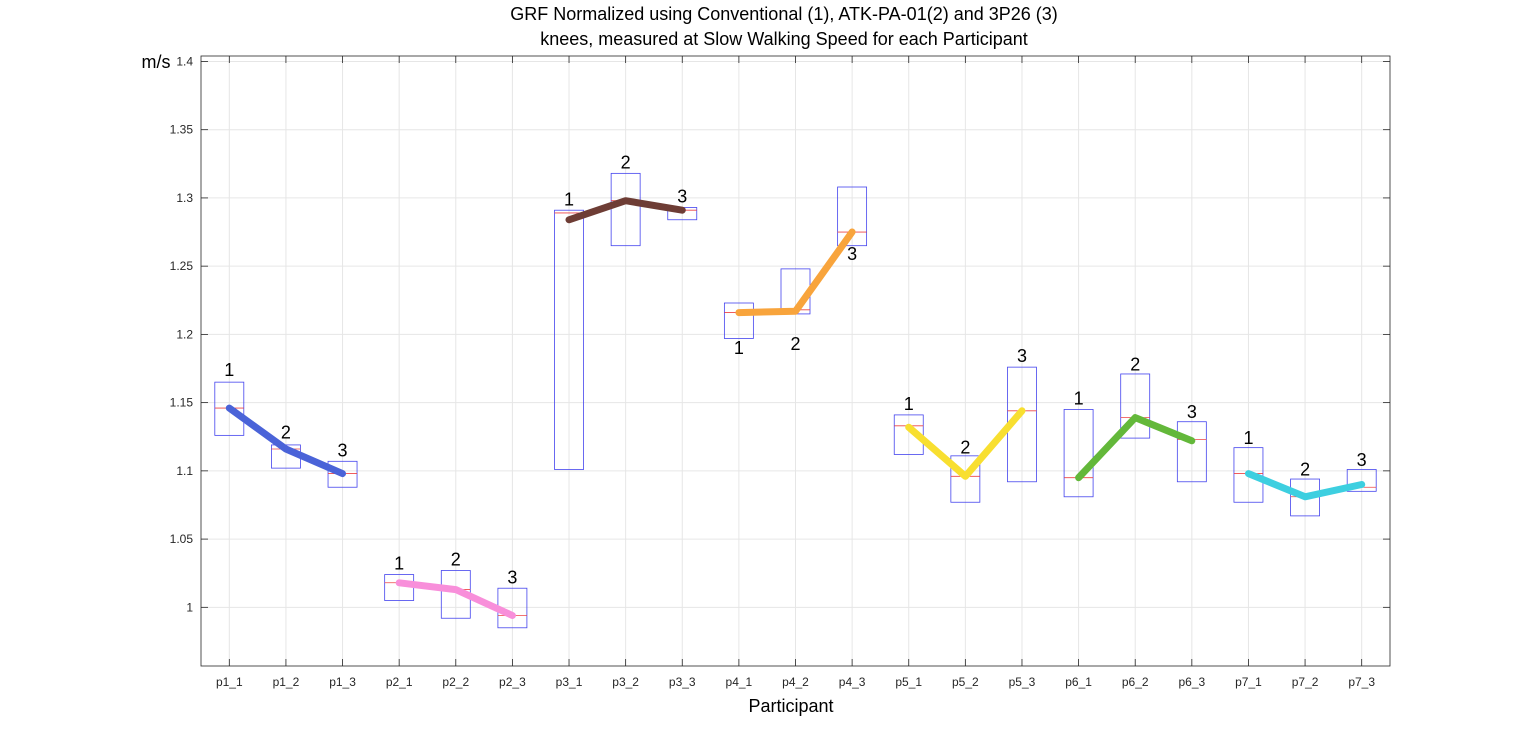 Image resolution: width=1536 pixels, height=749 pixels. I want to click on x-tick-label: p7_1, so click(1248, 682).